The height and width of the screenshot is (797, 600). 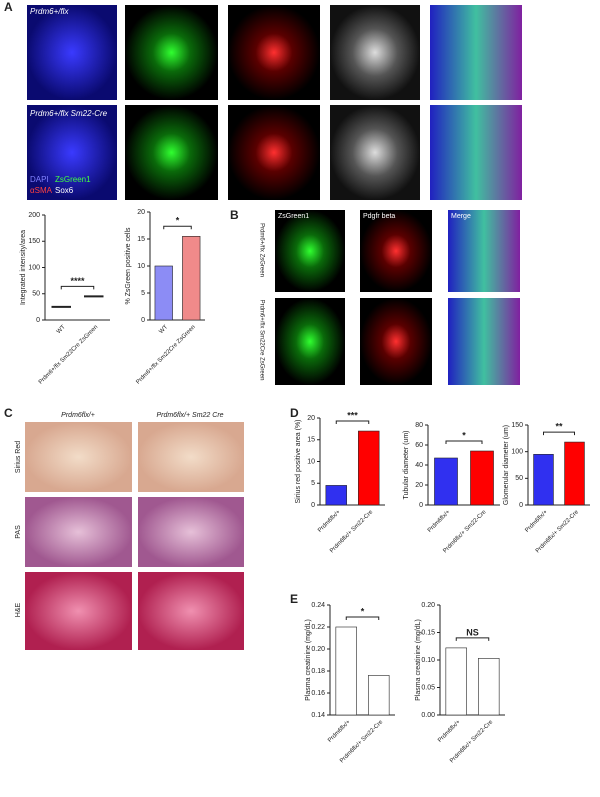 What do you see at coordinates (234, 215) in the screenshot?
I see `panel-label: B` at bounding box center [234, 215].